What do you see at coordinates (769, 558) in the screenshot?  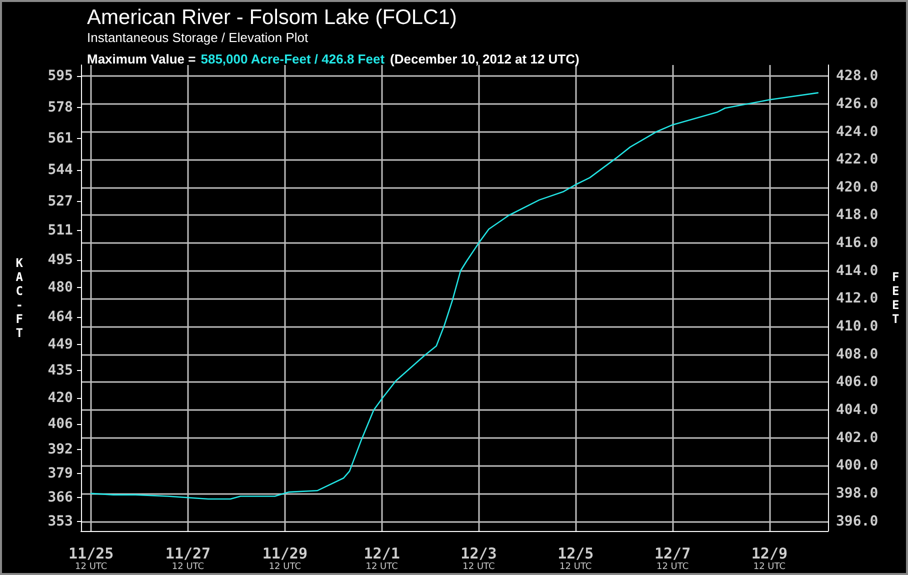 I see `x-tick-label: 12/9 12 UTC` at bounding box center [769, 558].